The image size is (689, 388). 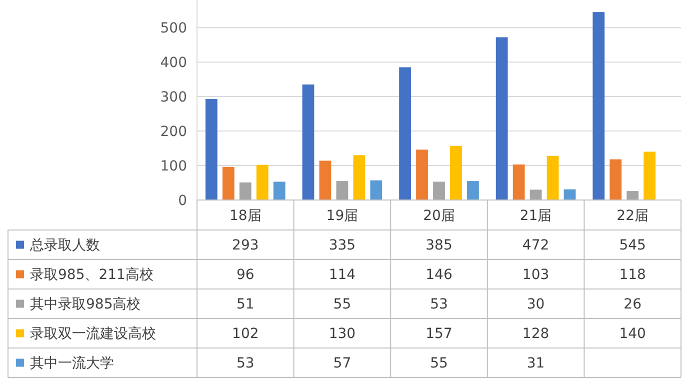 What do you see at coordinates (633, 304) in the screenshot?
I see `data-label: 26` at bounding box center [633, 304].